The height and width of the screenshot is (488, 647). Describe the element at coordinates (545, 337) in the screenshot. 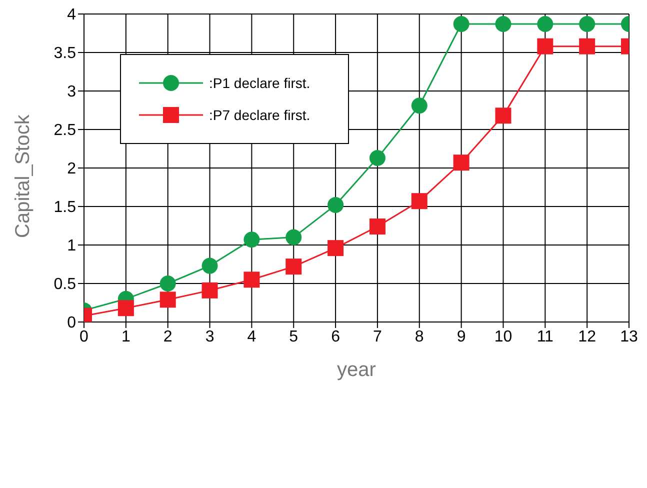

I see `x-tick-label: 11` at that location.